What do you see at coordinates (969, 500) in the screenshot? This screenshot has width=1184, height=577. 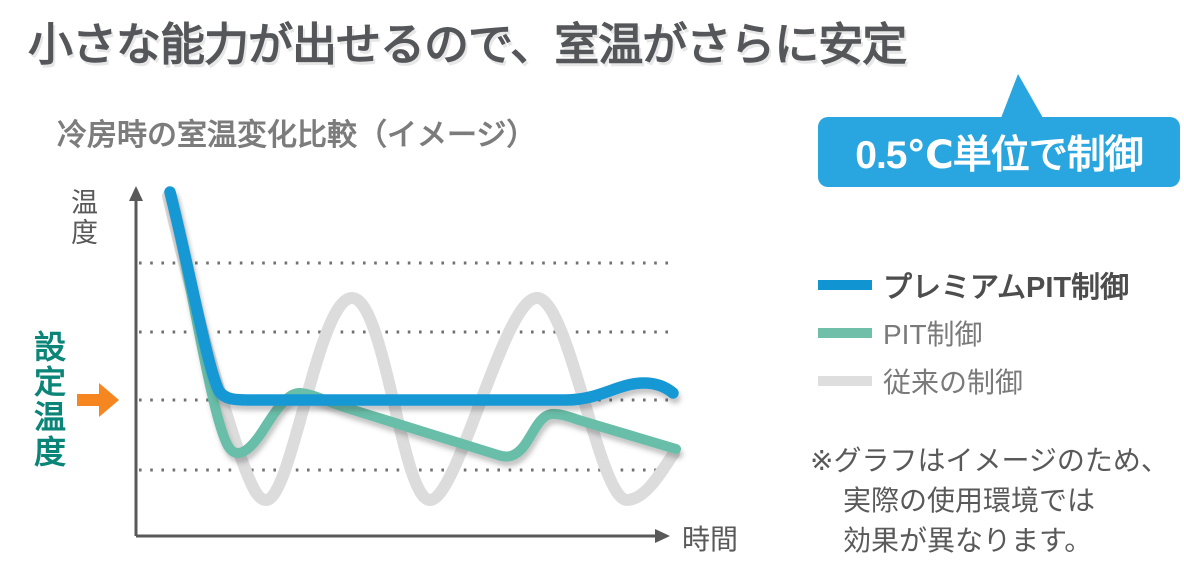 I see `footnote-line-2: 実際の使用環境では` at bounding box center [969, 500].